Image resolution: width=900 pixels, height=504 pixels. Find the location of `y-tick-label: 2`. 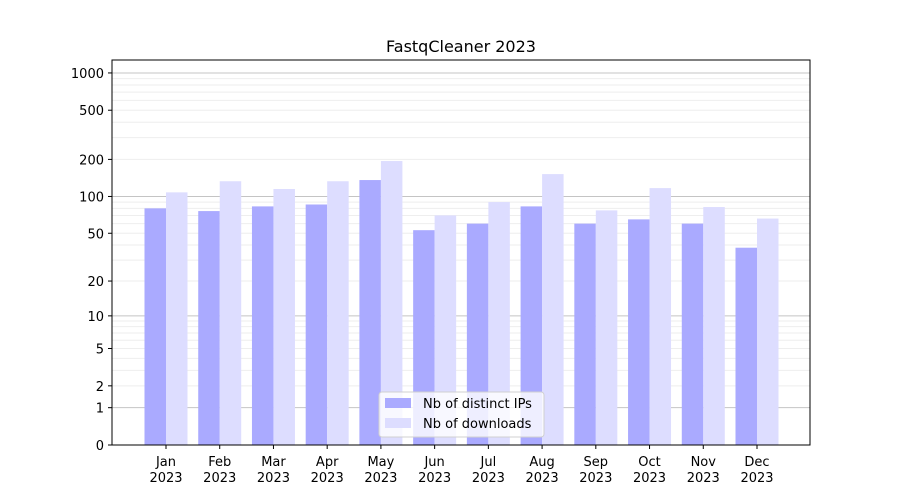

y-tick-label: 2 is located at coordinates (100, 387).